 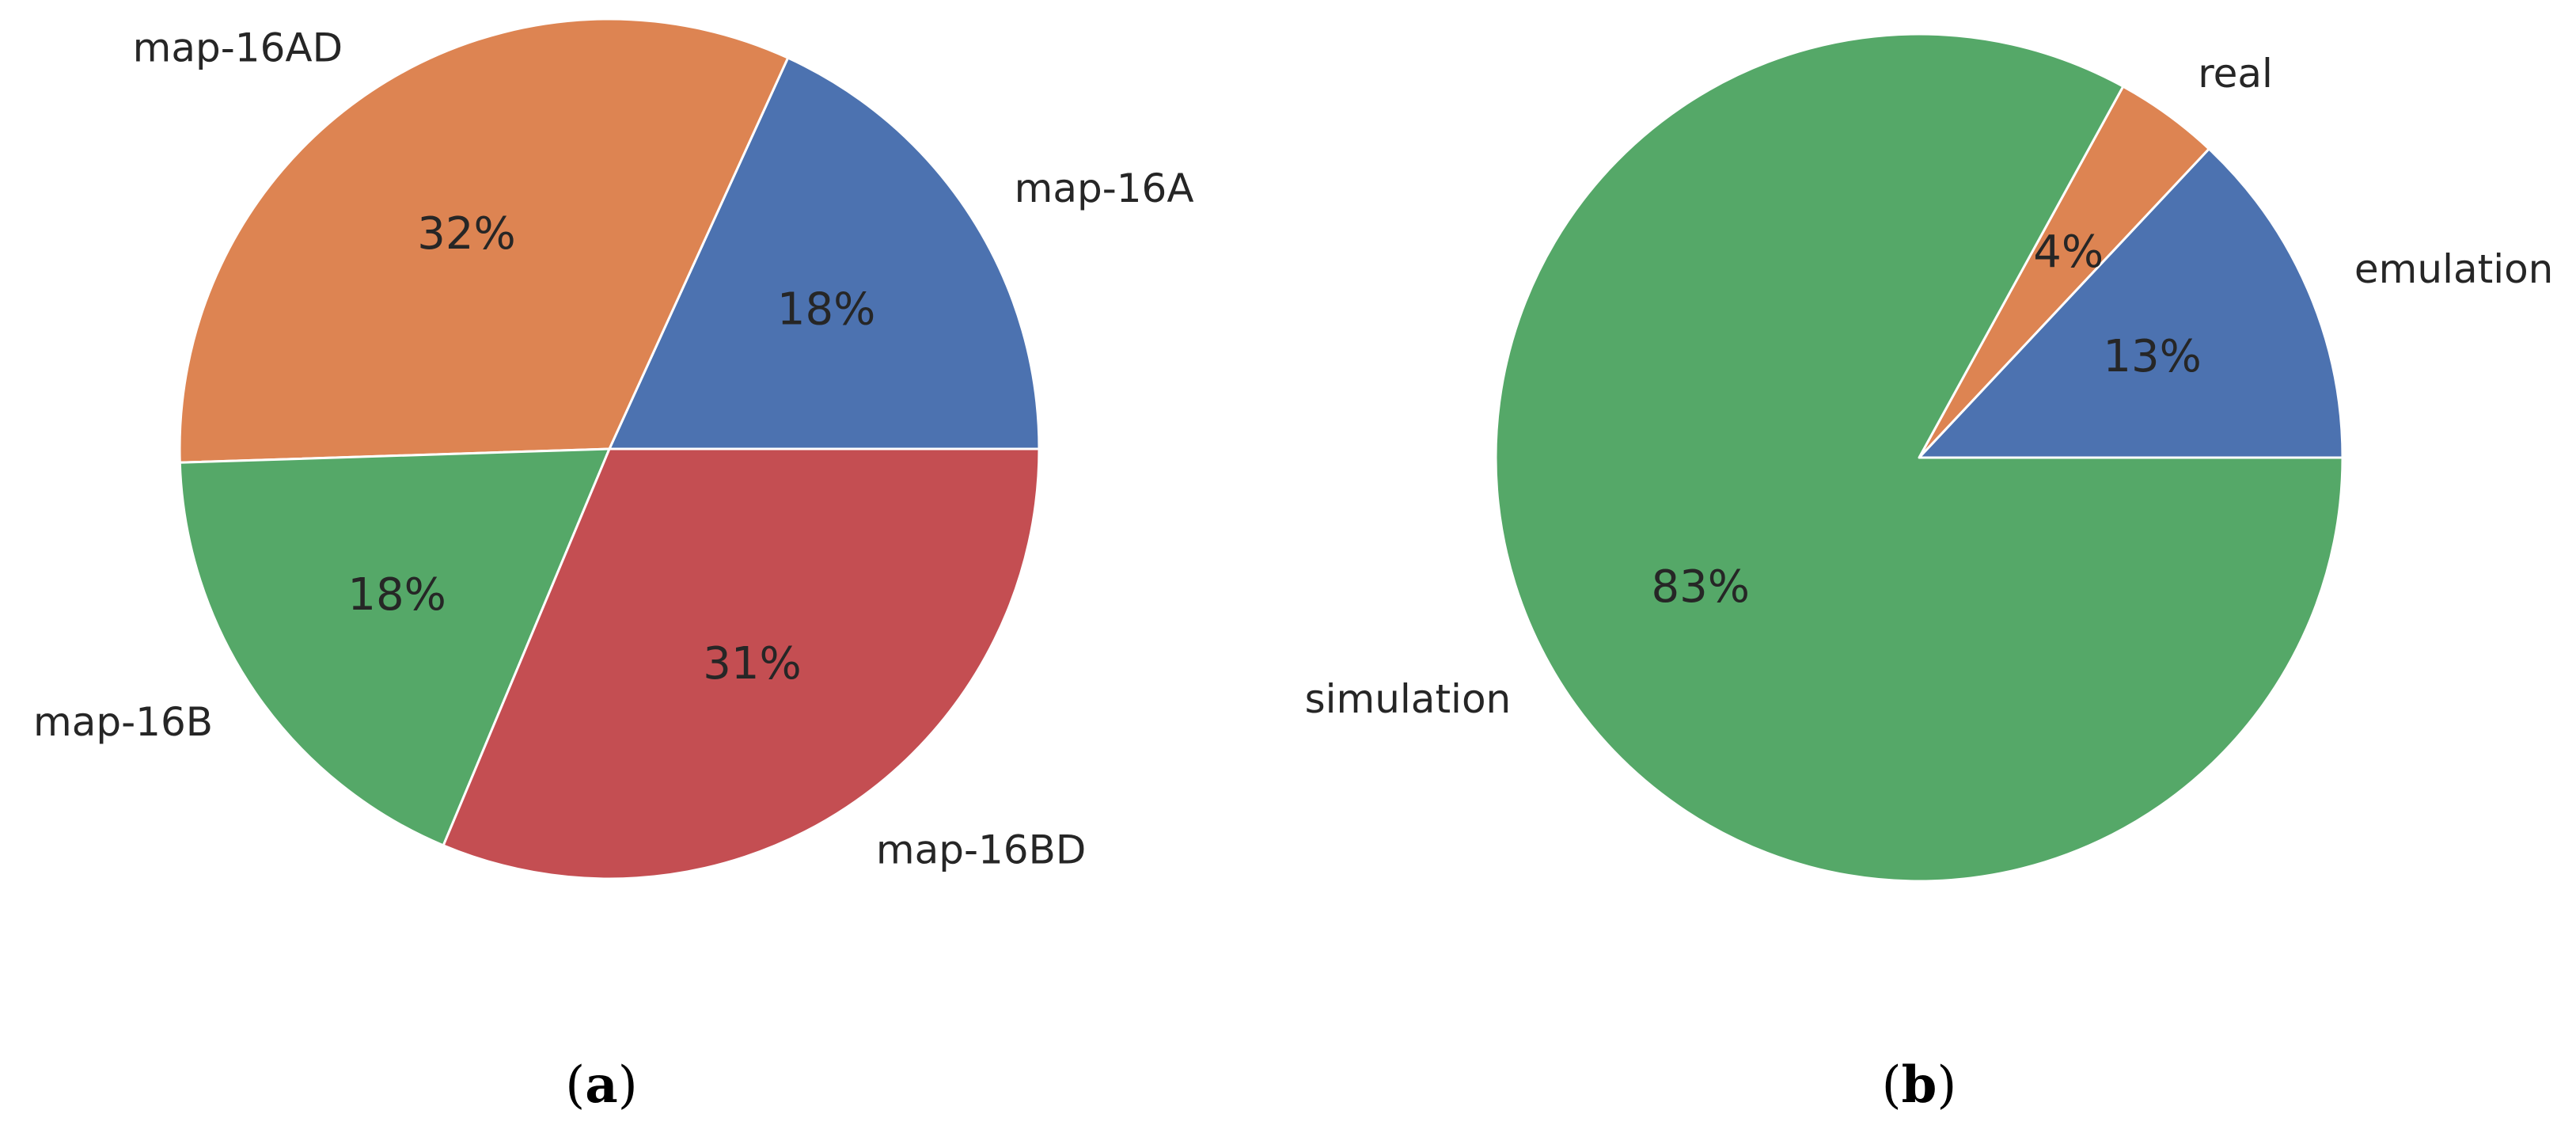 I want to click on pie-b-slice-emulation, so click(x=2131, y=303).